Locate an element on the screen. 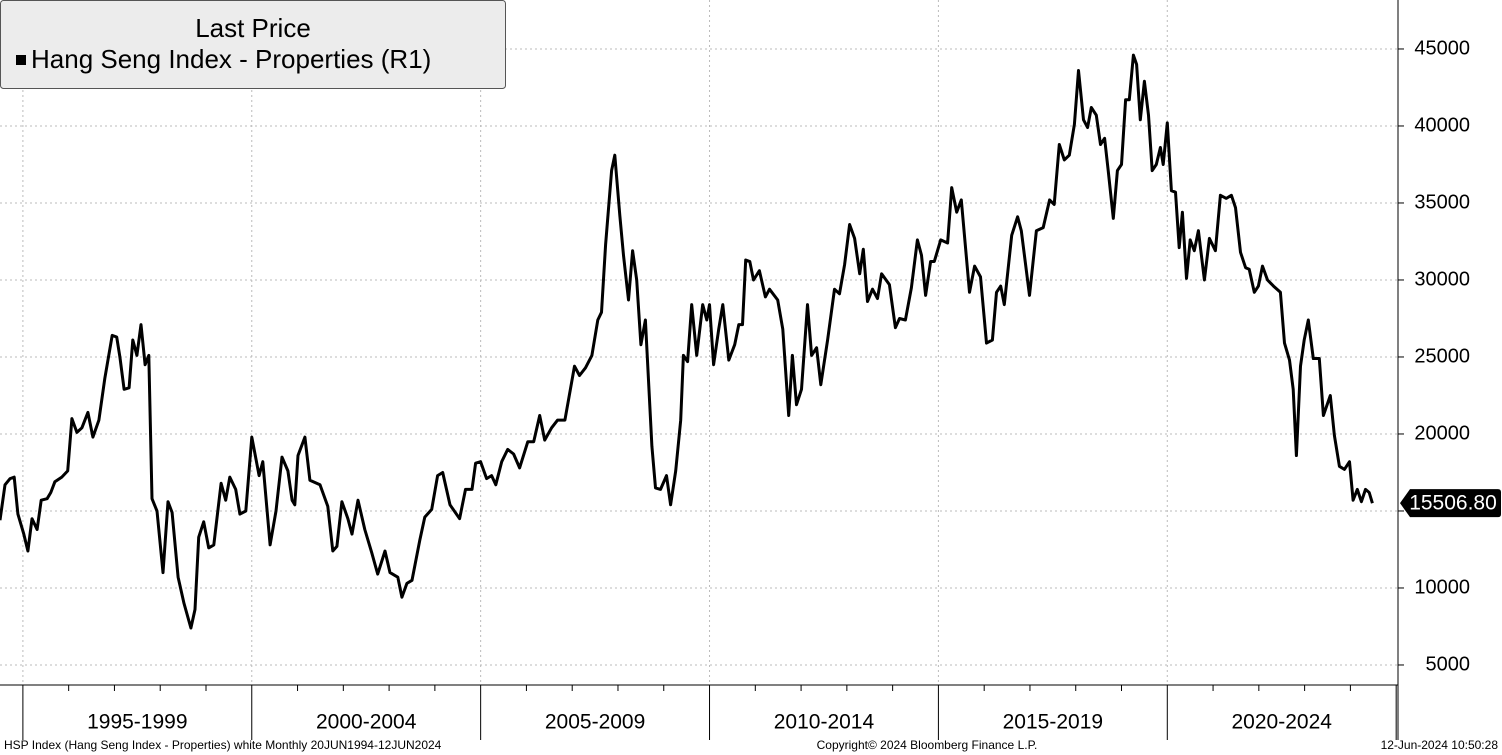  last-price-label: 15506.80 is located at coordinates (1453, 503).